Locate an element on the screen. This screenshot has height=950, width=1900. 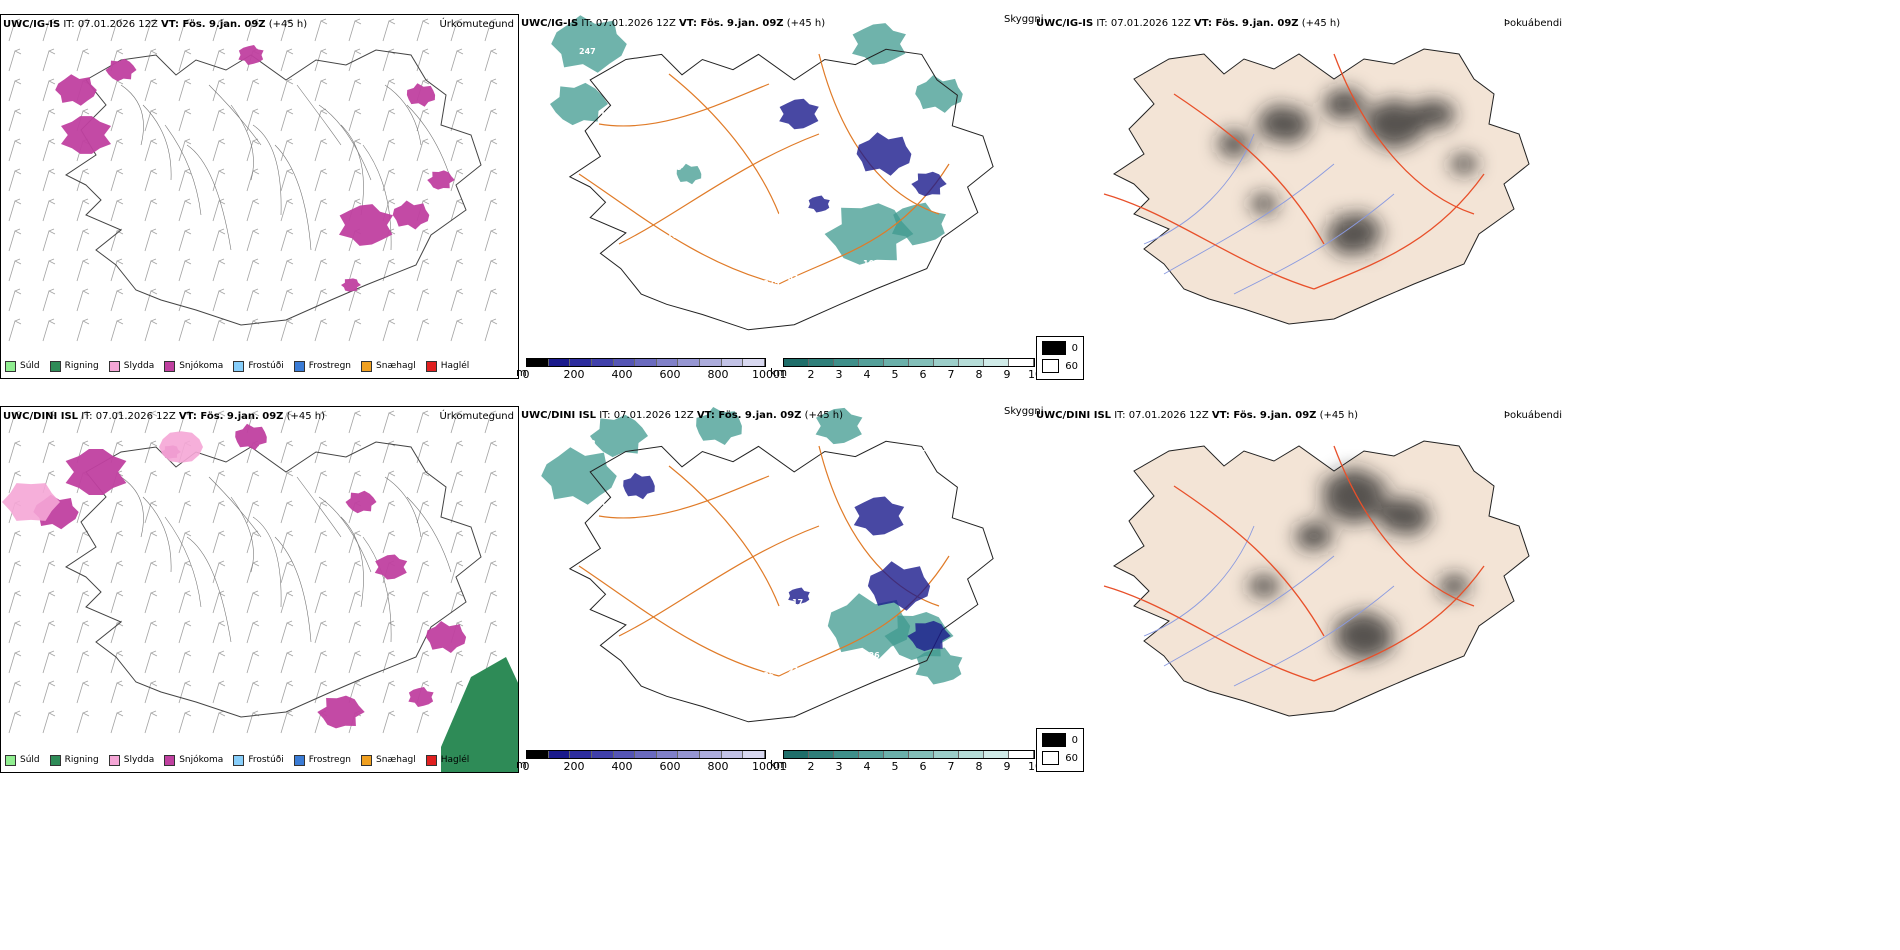
cloud-base-label: 205 is located at coordinates (654, 564).